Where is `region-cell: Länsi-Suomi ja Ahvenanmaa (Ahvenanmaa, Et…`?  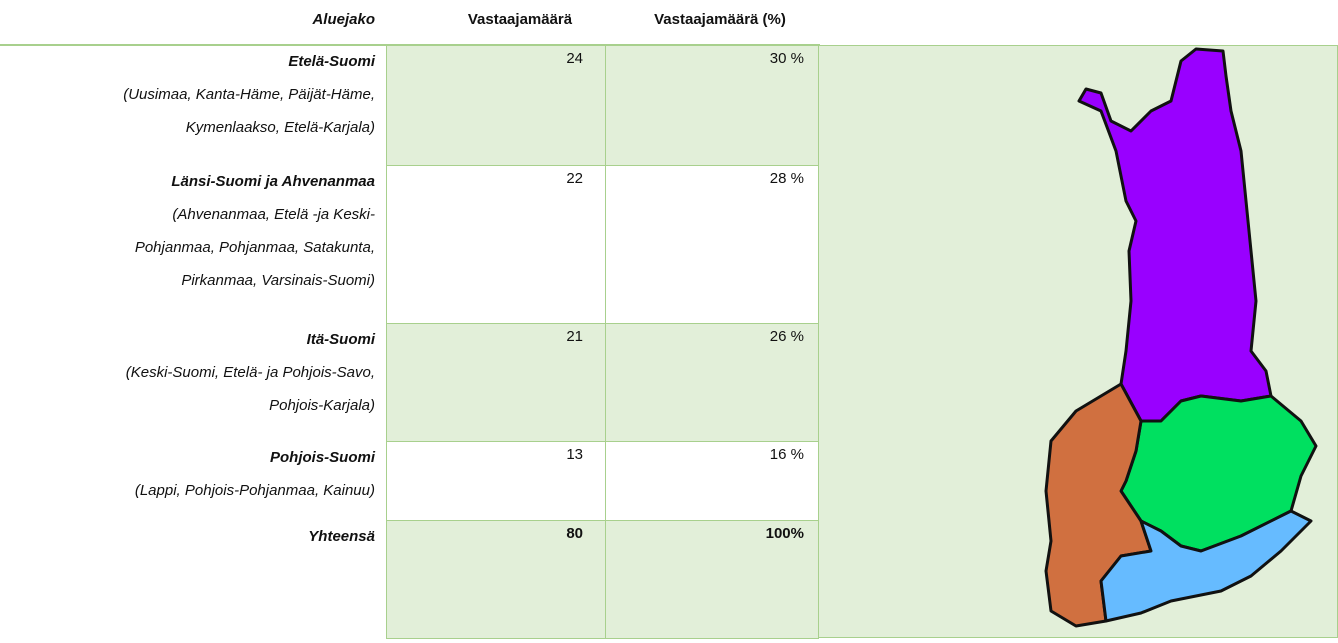
region-cell: Länsi-Suomi ja Ahvenanmaa (Ahvenanmaa, Et… is located at coordinates (187, 244).